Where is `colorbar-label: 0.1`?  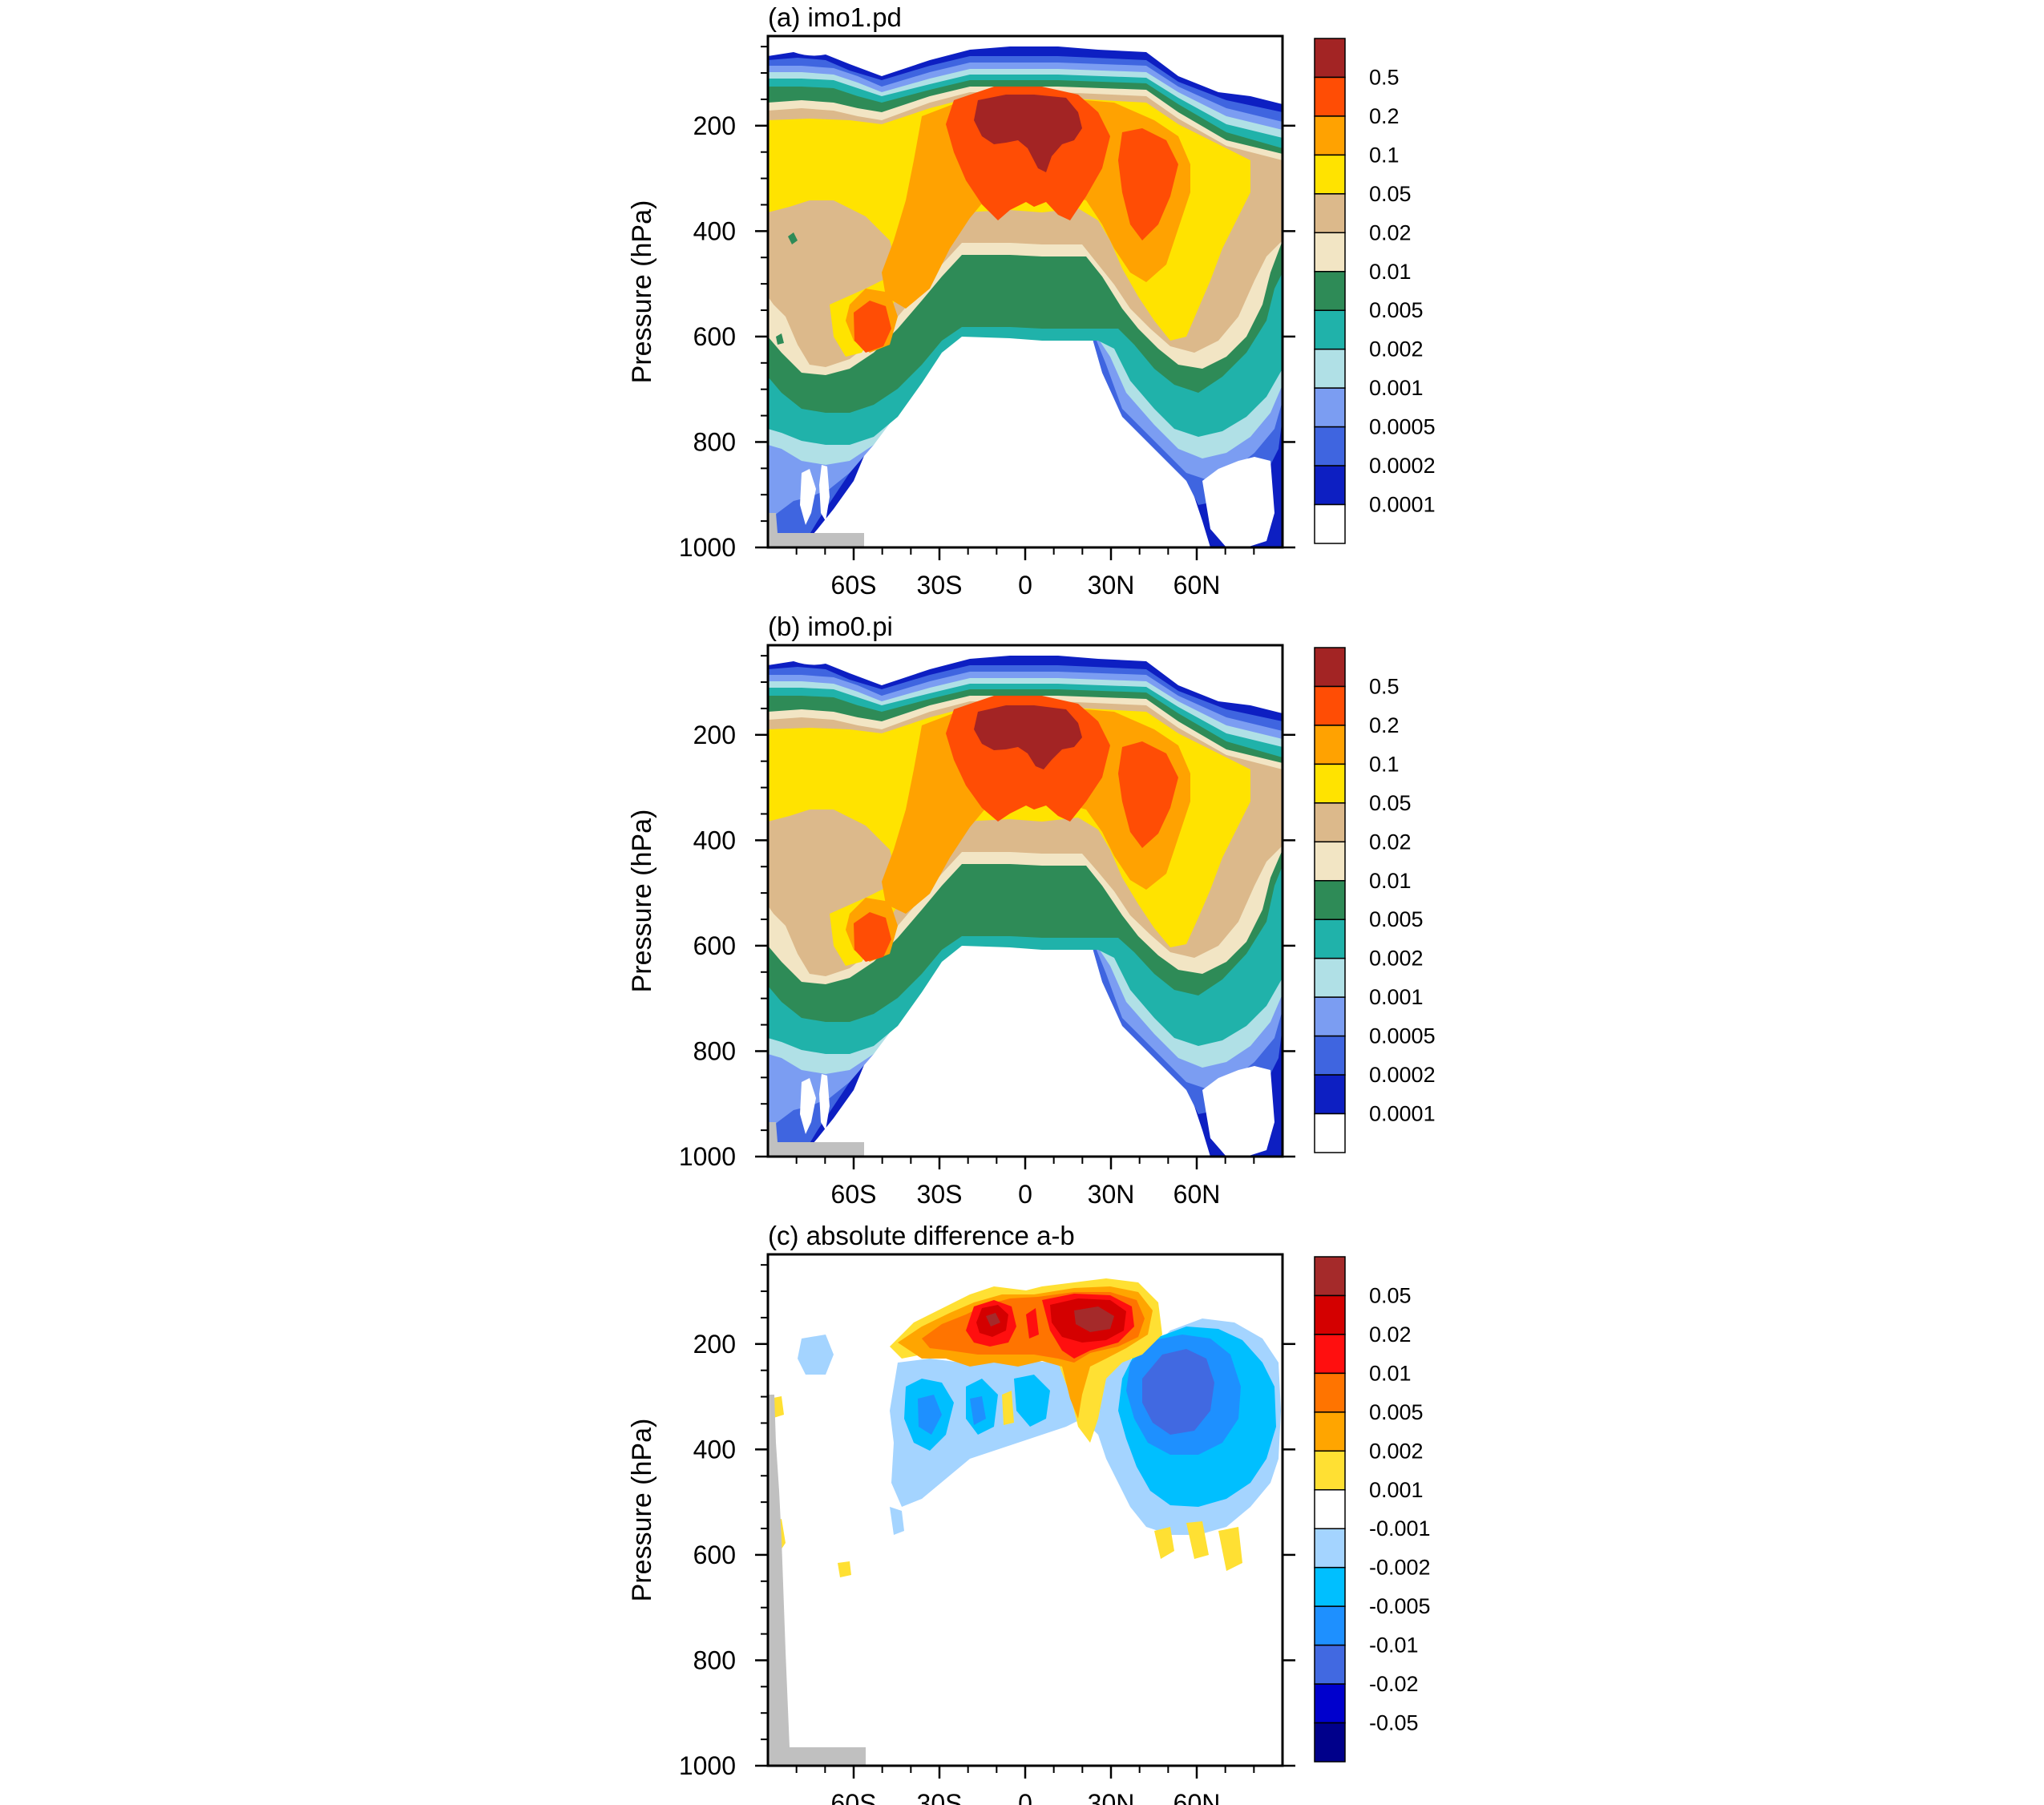 colorbar-label: 0.1 is located at coordinates (1384, 764).